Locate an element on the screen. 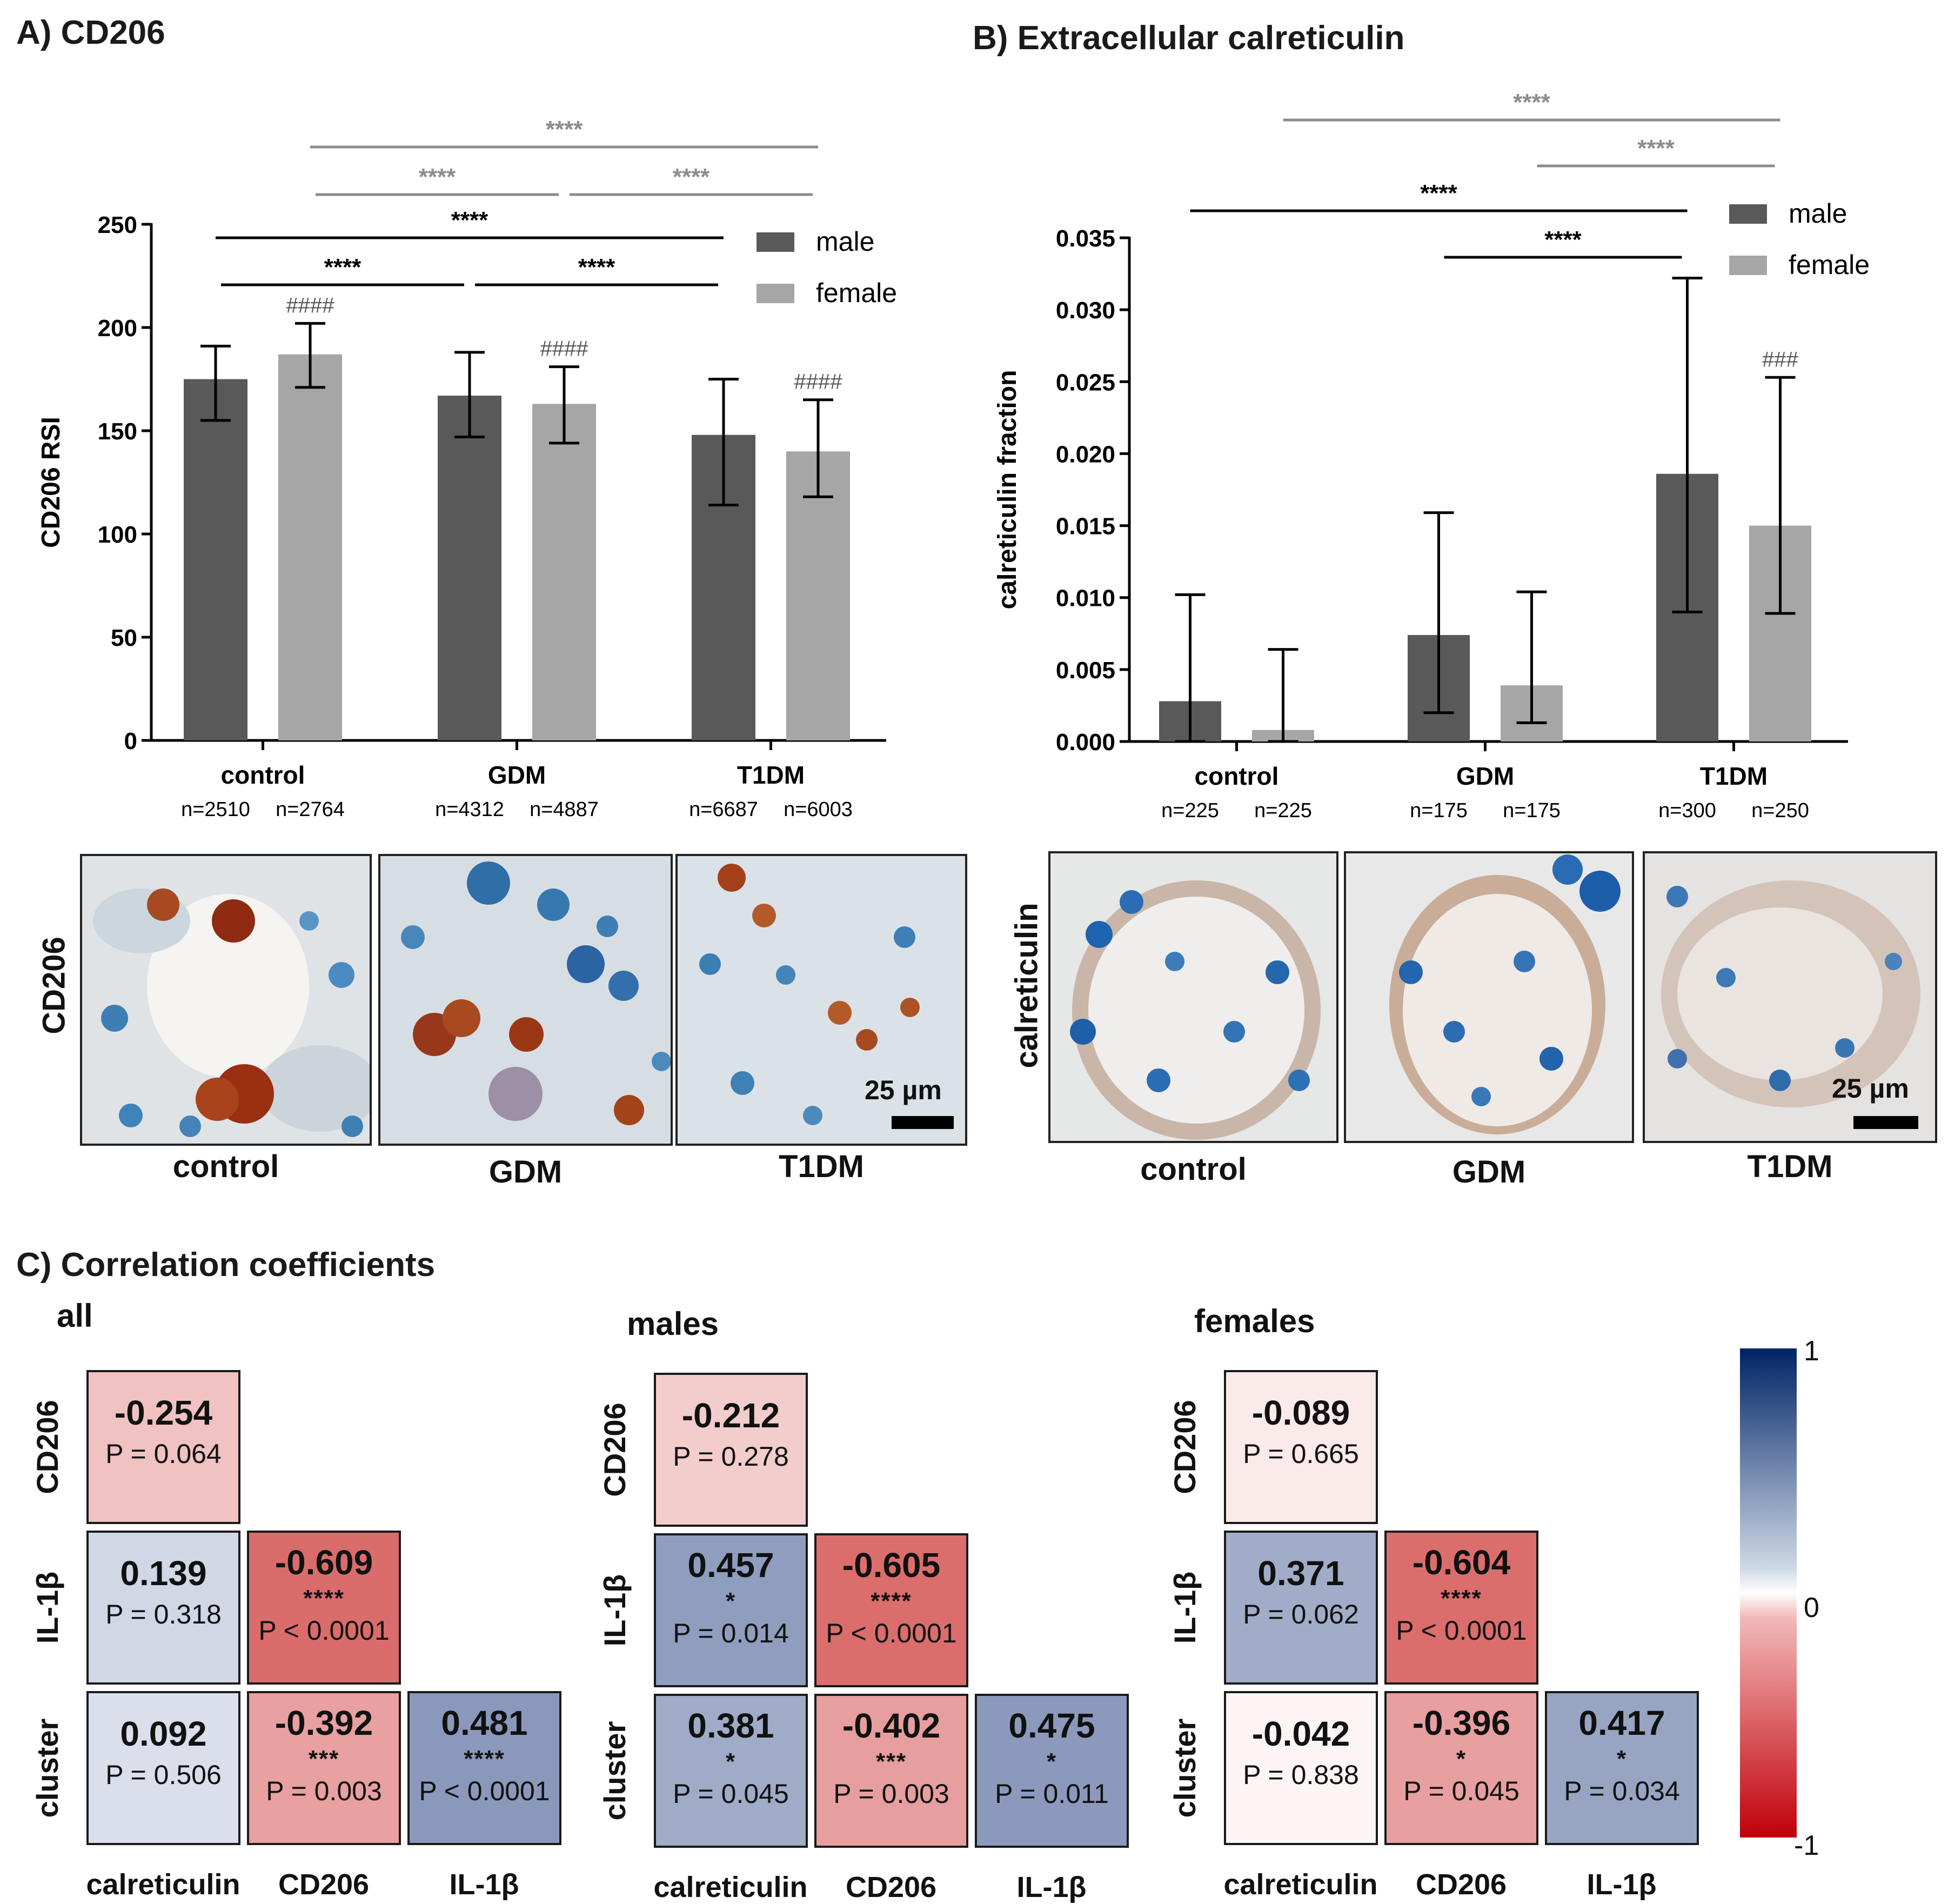  matrix-row-label: CD206 is located at coordinates (1185, 1447).